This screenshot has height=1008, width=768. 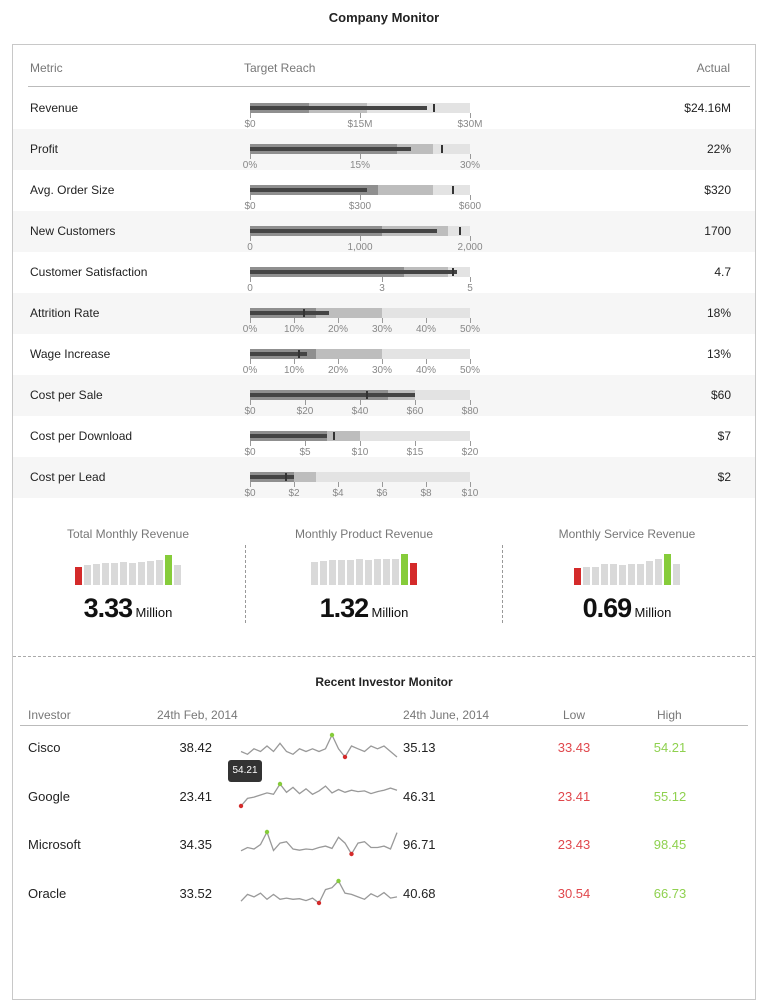 What do you see at coordinates (717, 231) in the screenshot?
I see `metric-actual: 1700` at bounding box center [717, 231].